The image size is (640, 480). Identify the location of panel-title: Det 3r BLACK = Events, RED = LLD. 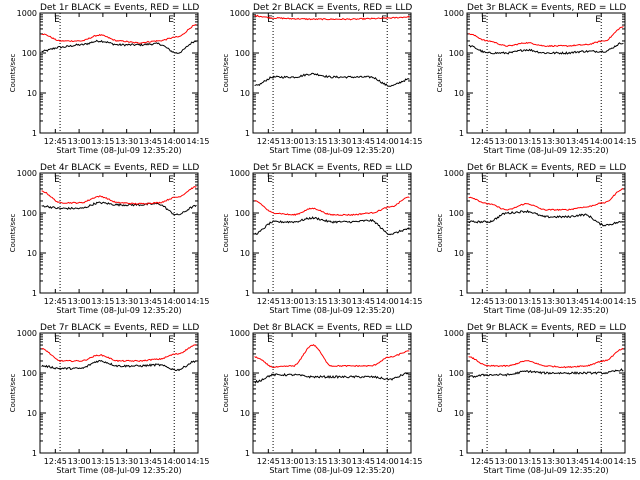
(546, 8).